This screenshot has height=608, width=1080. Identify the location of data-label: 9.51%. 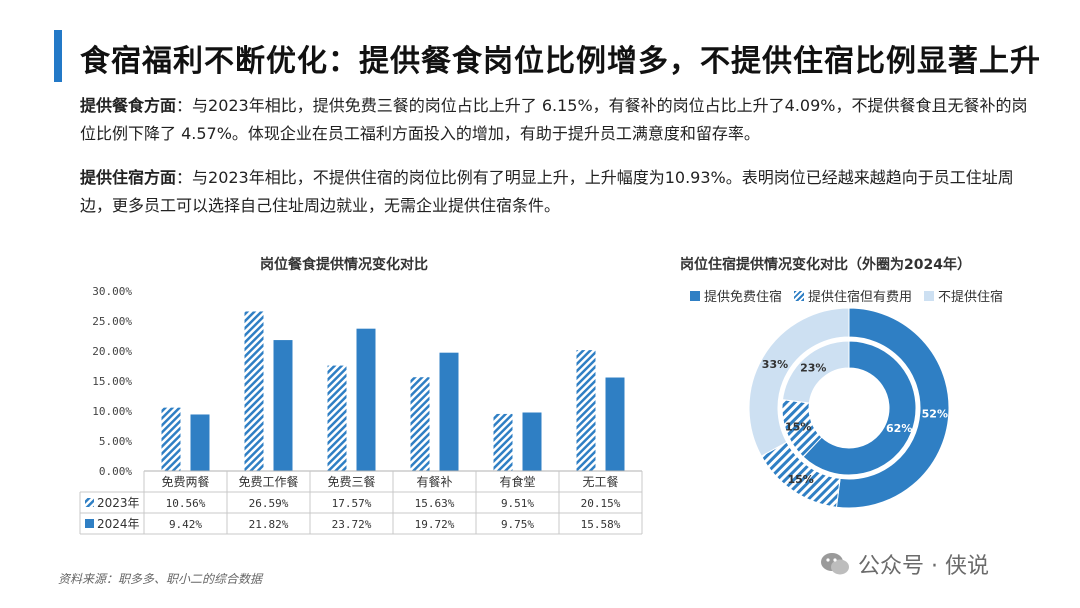
(517, 503).